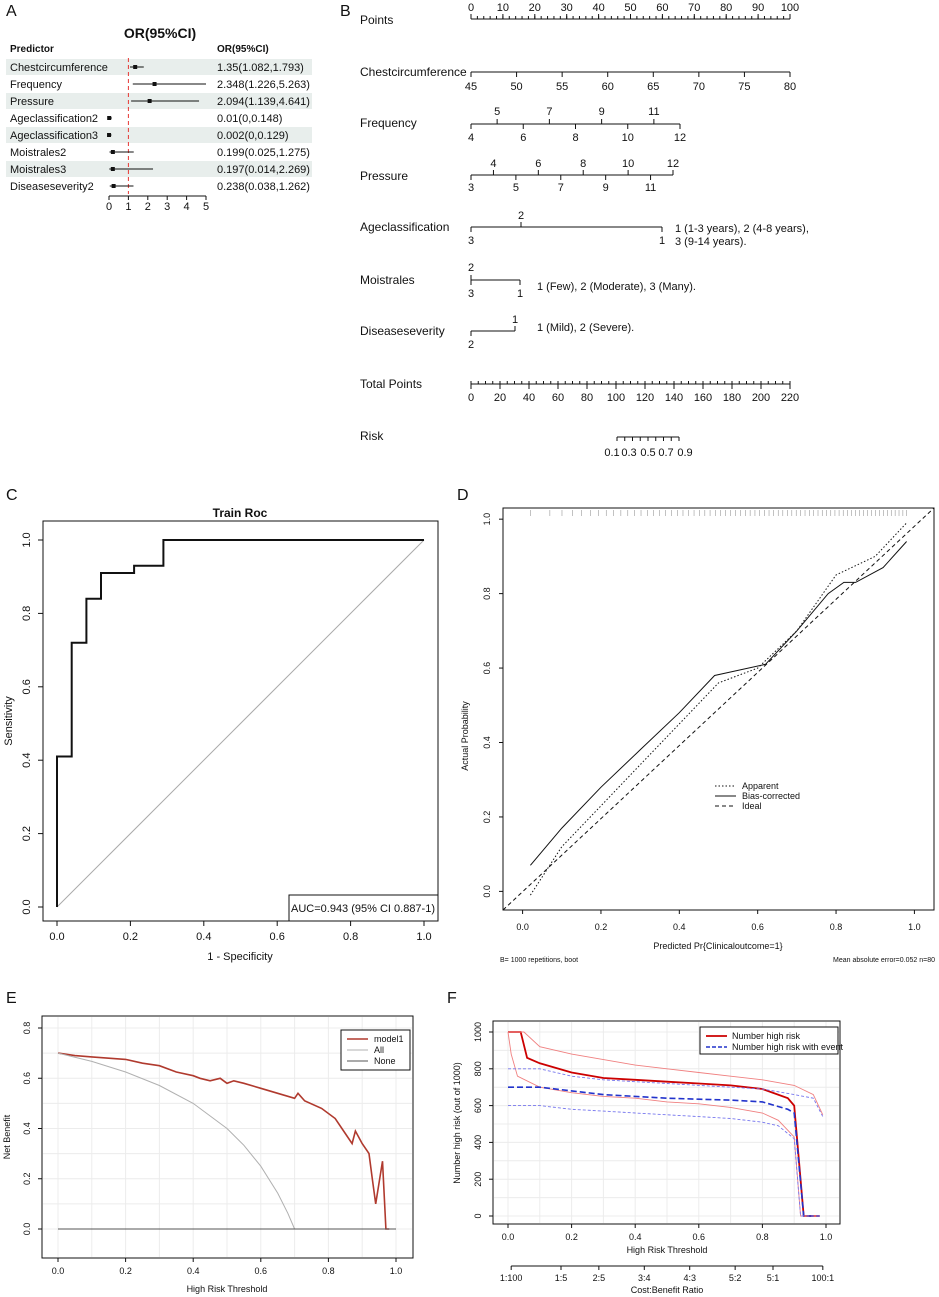 Image resolution: width=939 pixels, height=1297 pixels. Describe the element at coordinates (263, 170) in the screenshot. I see `forest-row-value: 0.197(0.014,2.269)` at that location.